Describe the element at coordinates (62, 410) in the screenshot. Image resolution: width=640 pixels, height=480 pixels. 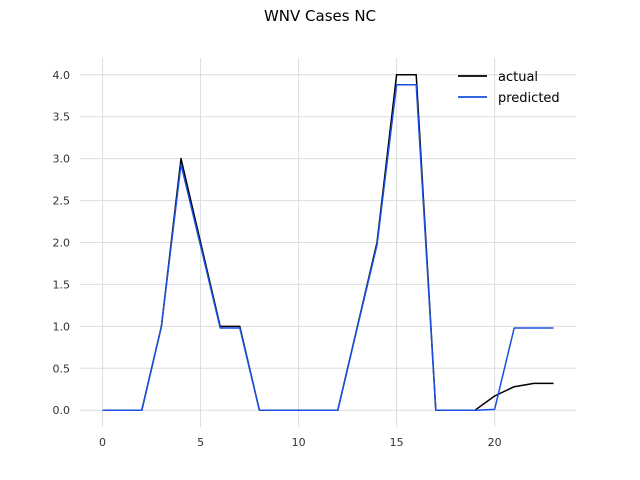
I see `y-tick-label: 0.0` at that location.